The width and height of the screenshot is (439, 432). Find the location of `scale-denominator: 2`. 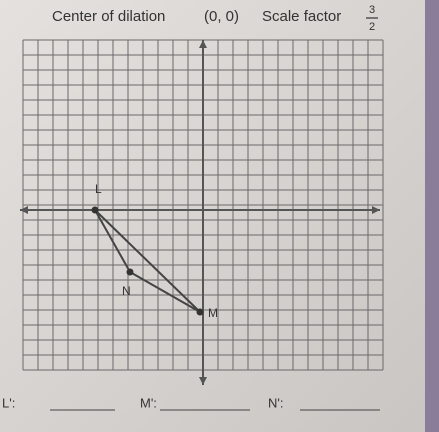

scale-denominator: 2 is located at coordinates (372, 27).